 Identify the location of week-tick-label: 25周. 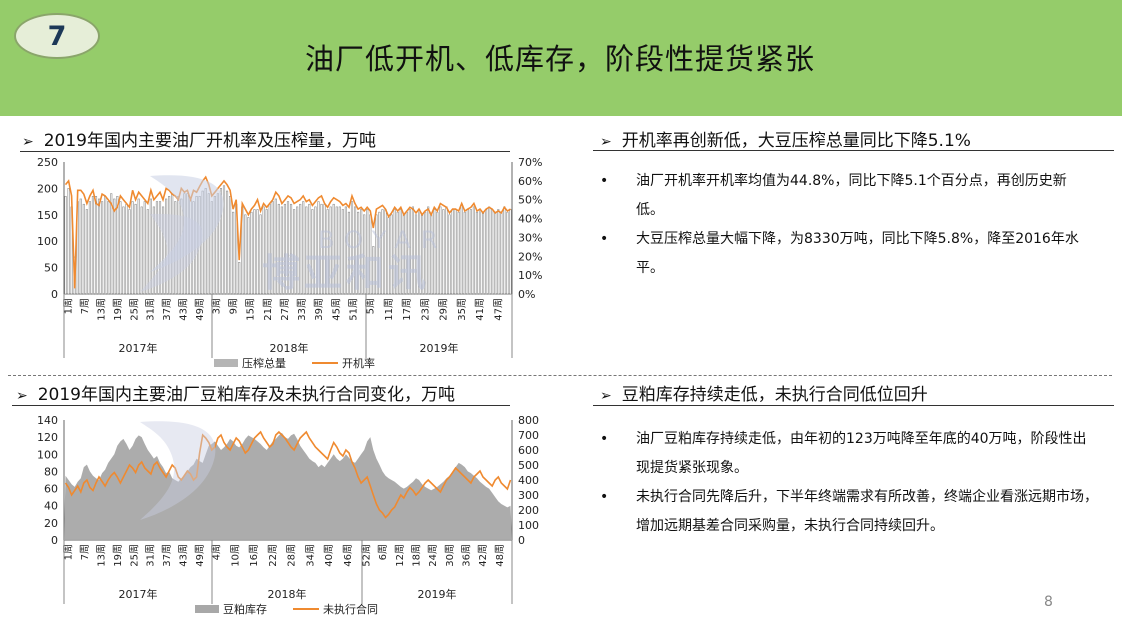
(134, 309).